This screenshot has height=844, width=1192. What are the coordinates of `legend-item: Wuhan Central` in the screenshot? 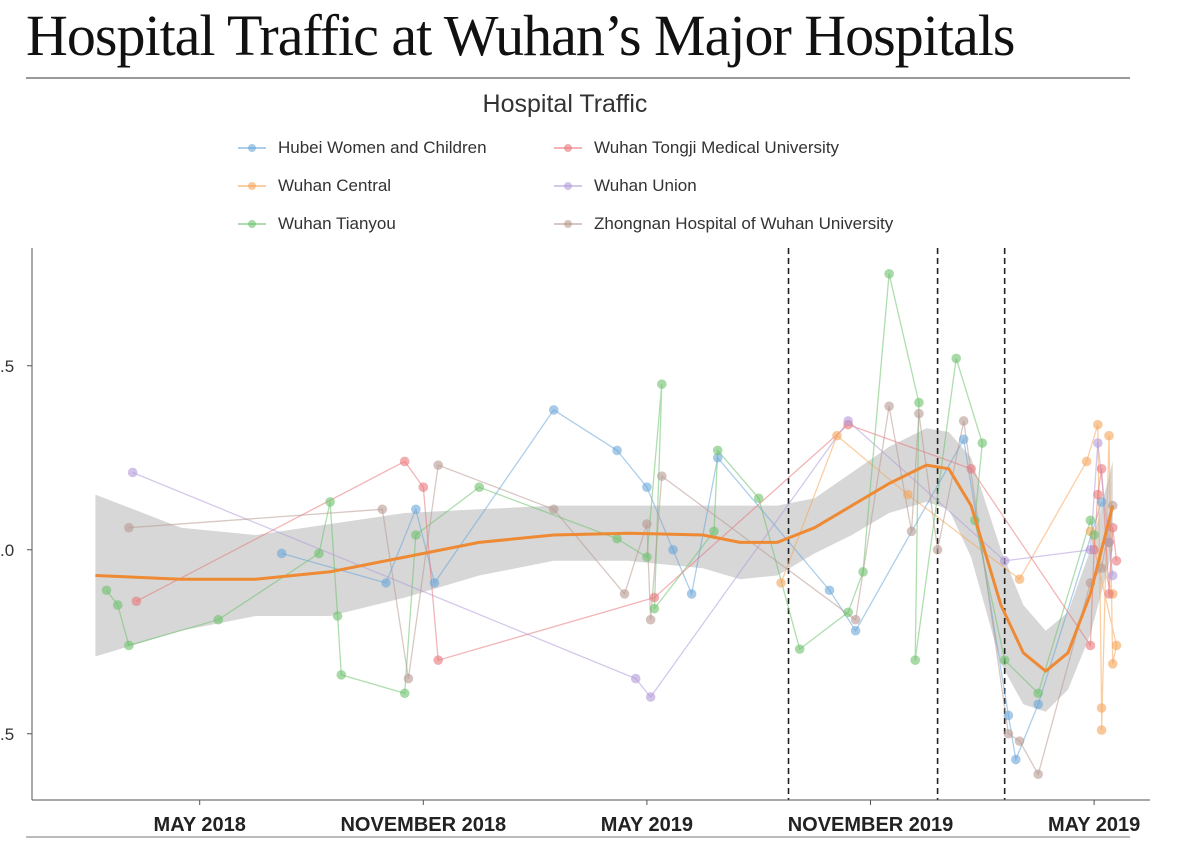 It's located at (313, 186).